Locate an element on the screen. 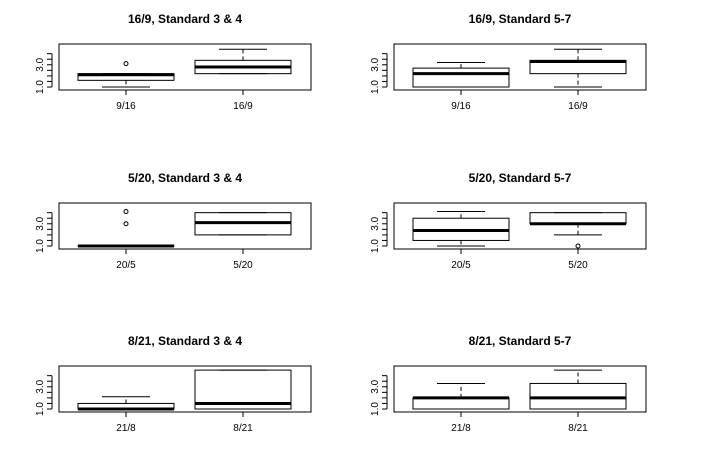 This screenshot has width=717, height=459. chart-panel: 16/9, Standard 5-7 1.0 3.0 9/16 16/9 is located at coordinates (508, 62).